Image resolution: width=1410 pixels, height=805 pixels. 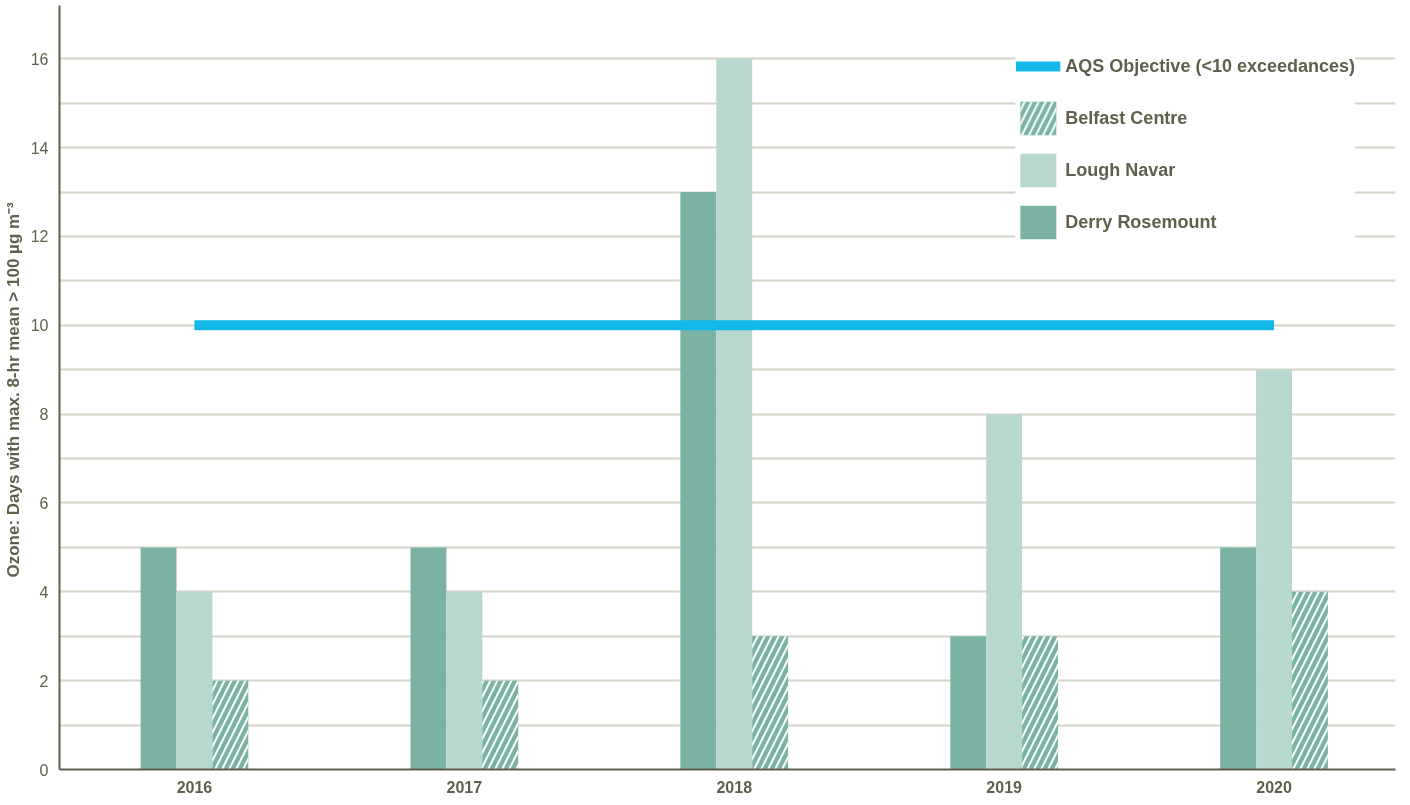 I want to click on y-tick-label: 2, so click(x=44, y=681).